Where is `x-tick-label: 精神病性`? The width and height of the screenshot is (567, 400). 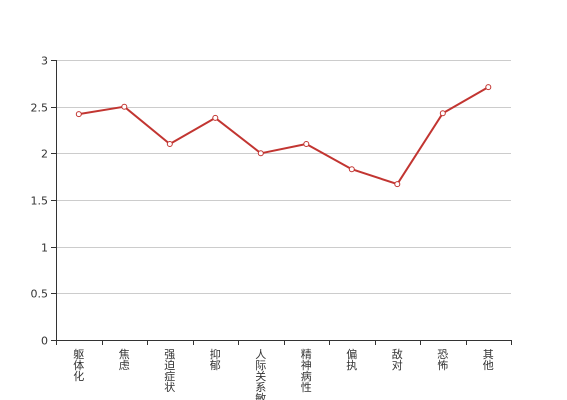
x-tick-label: 精神病性 is located at coordinates (306, 371).